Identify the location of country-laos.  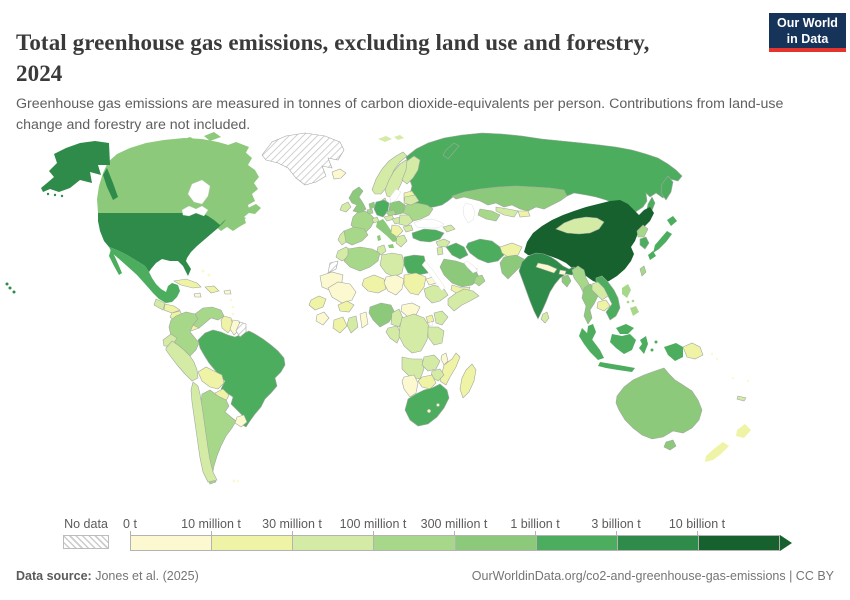
(600, 291).